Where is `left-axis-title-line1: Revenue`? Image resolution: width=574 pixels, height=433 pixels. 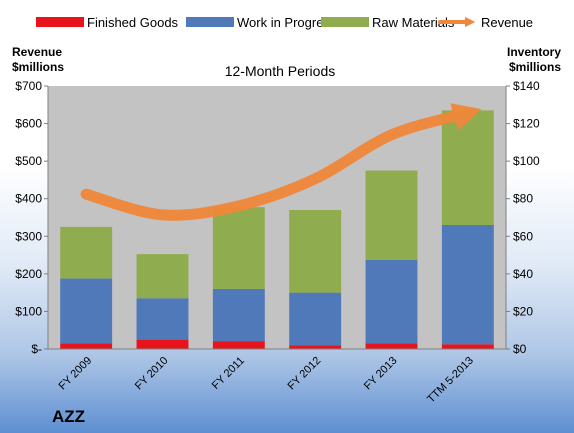
left-axis-title-line1: Revenue is located at coordinates (37, 52).